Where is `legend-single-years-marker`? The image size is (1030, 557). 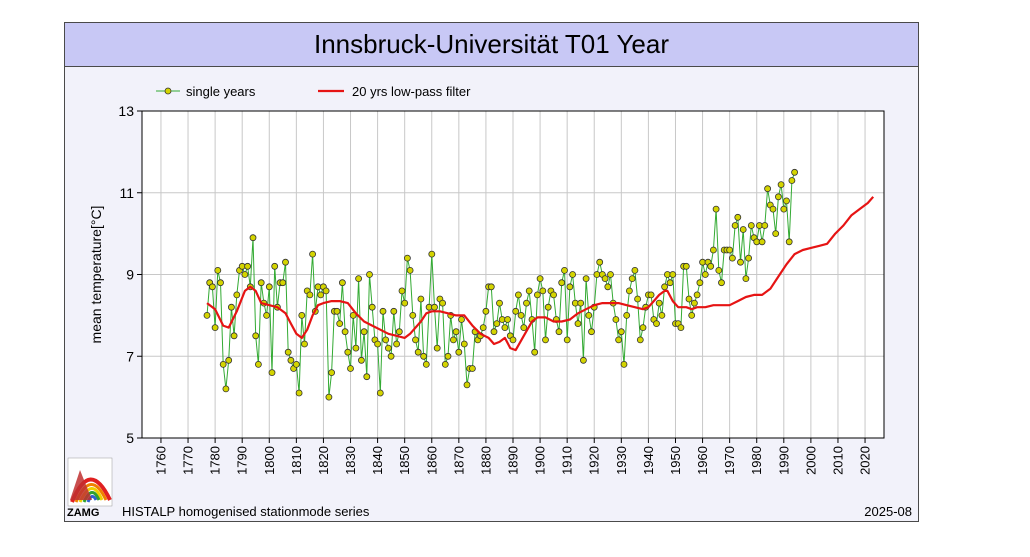 legend-single-years-marker is located at coordinates (168, 91).